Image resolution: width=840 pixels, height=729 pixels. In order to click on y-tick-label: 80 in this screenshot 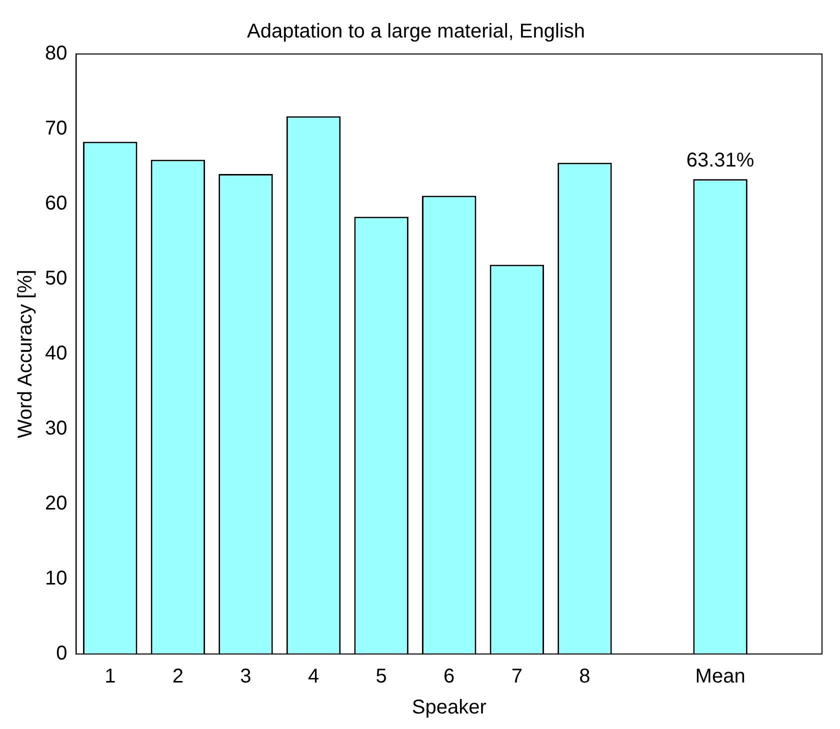, I will do `click(56, 53)`.